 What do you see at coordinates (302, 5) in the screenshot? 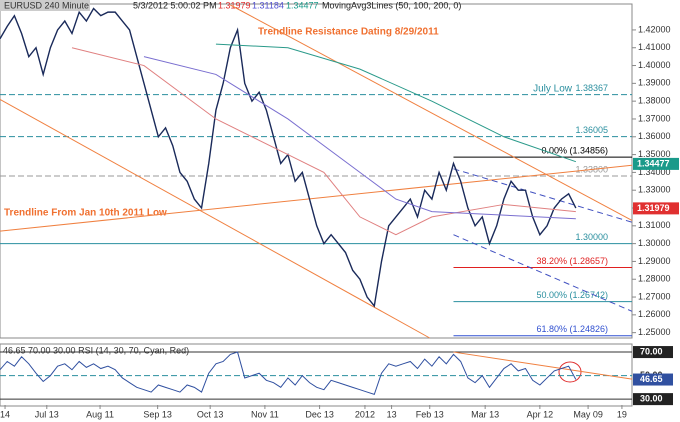
I see `header-price: 1.34477` at bounding box center [302, 5].